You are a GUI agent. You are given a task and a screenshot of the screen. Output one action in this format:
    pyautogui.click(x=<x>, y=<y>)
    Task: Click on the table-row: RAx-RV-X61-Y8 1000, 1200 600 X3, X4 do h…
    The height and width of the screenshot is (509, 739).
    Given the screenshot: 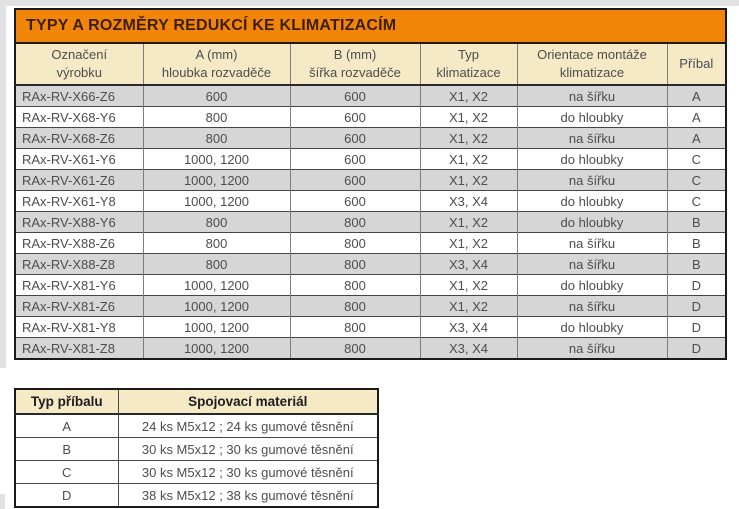 What is the action you would take?
    pyautogui.click(x=370, y=201)
    